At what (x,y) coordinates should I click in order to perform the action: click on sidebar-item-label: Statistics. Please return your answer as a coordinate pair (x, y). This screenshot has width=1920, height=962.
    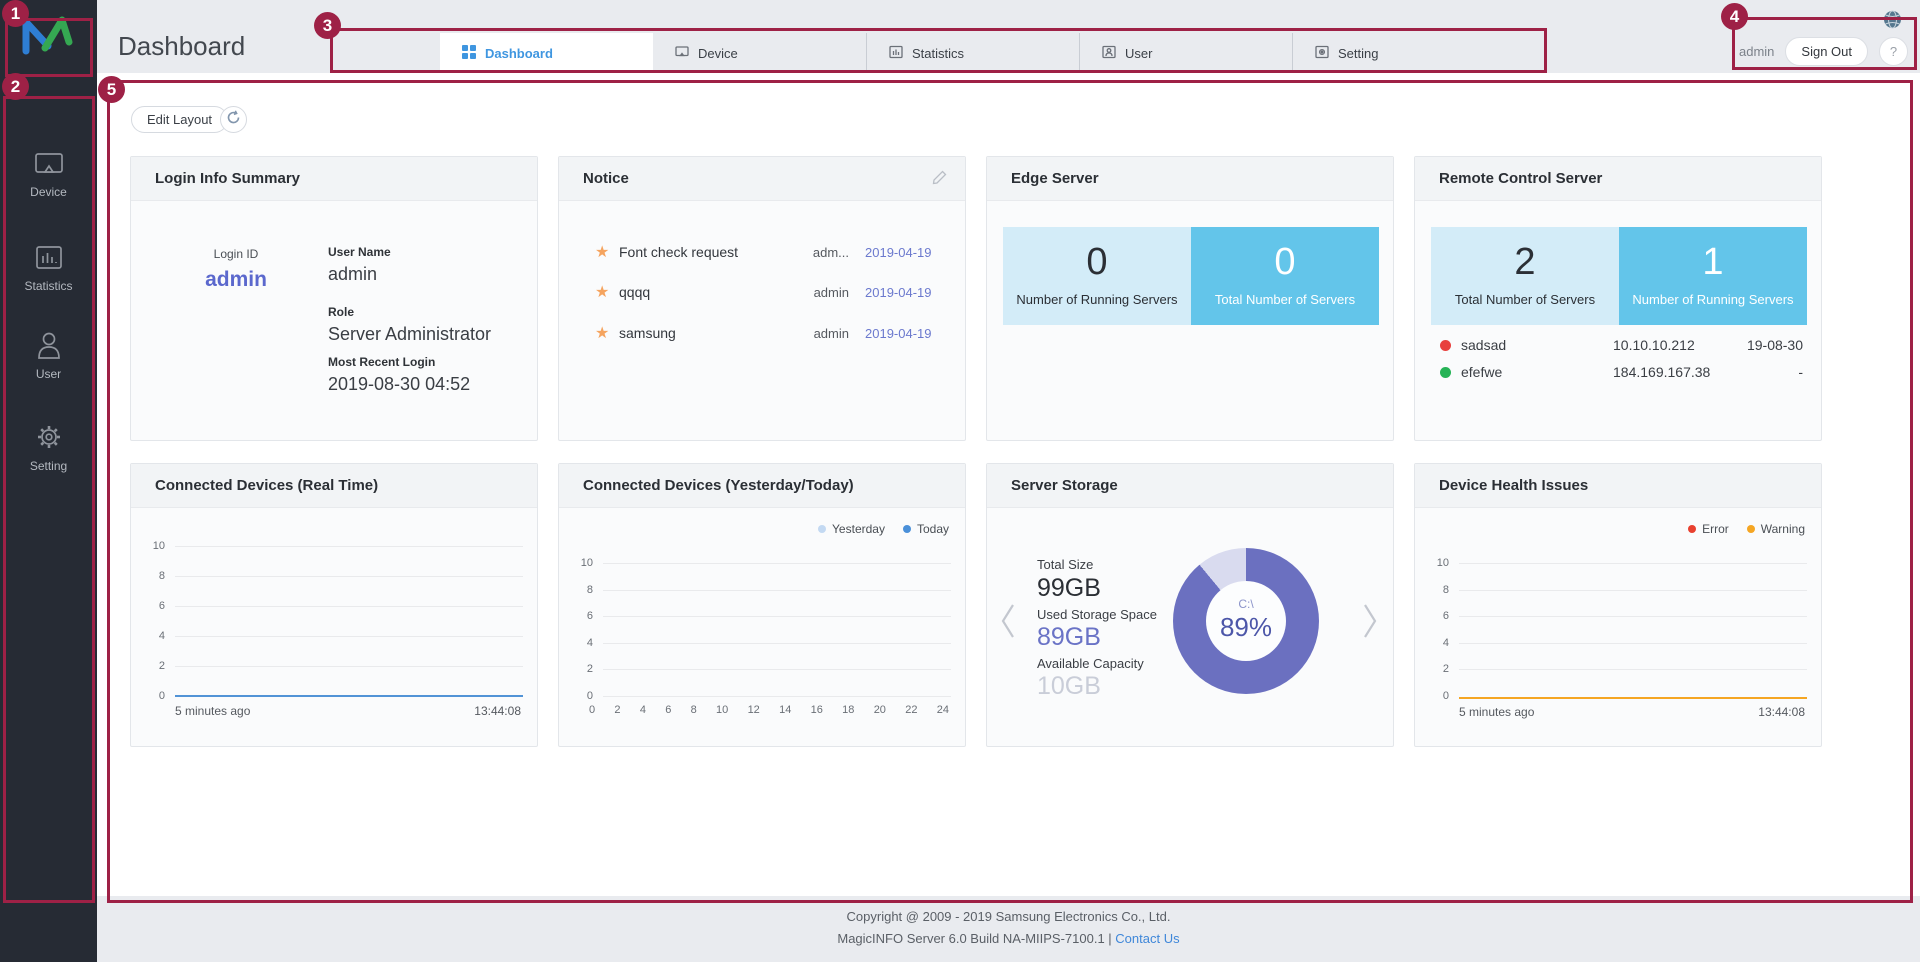
    Looking at the image, I should click on (48, 286).